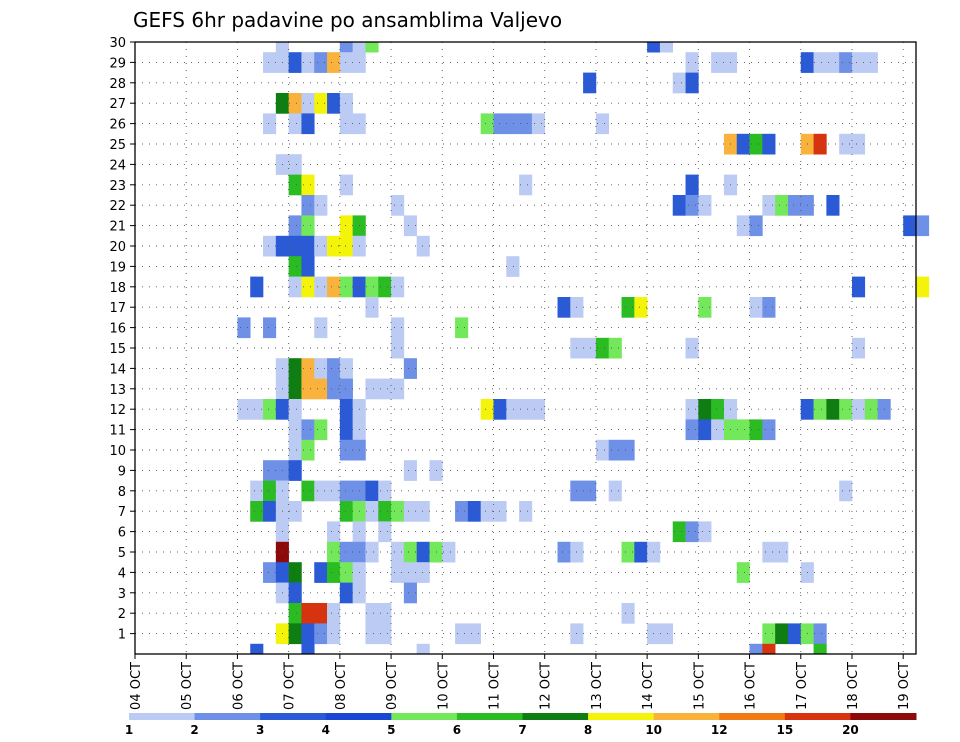 The width and height of the screenshot is (960, 742). Describe the element at coordinates (457, 730) in the screenshot. I see `colorbar-label: 6` at that location.